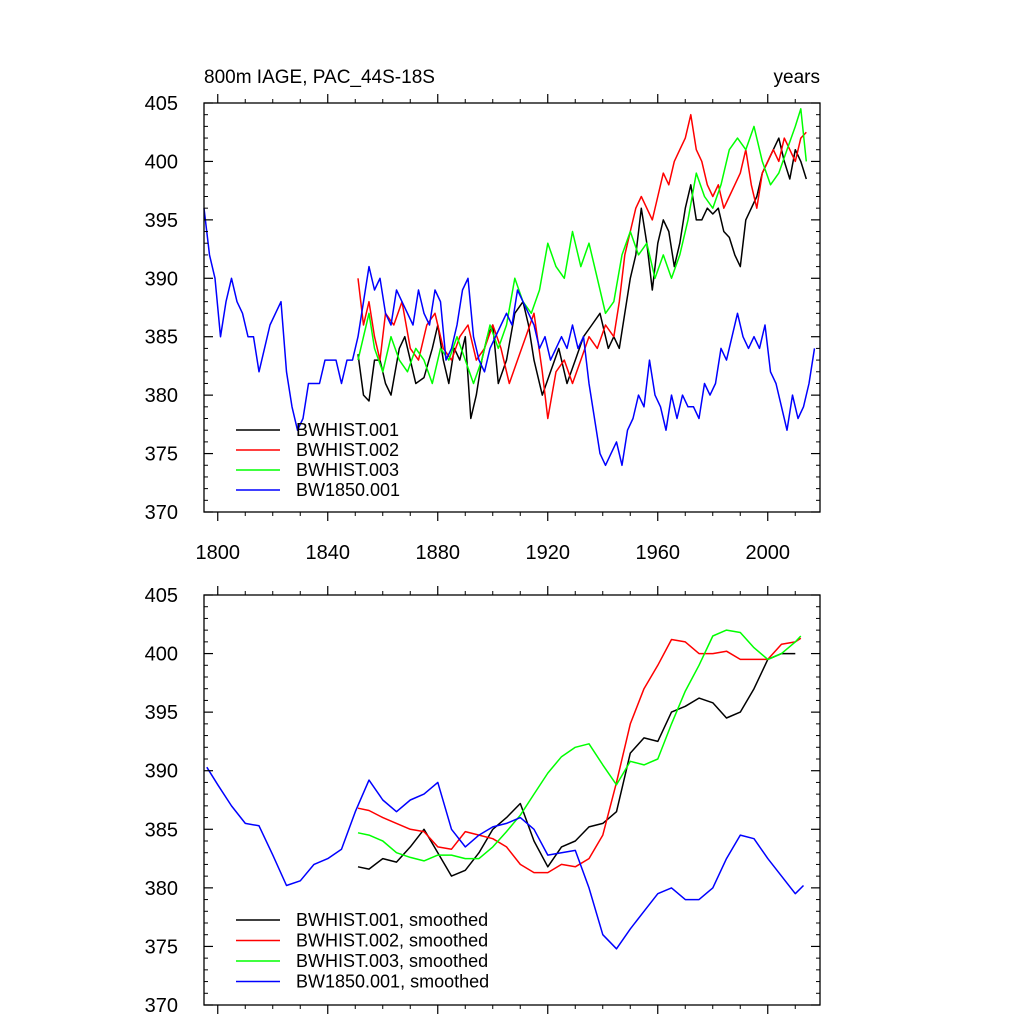 This screenshot has height=1024, width=1024. Describe the element at coordinates (161, 455) in the screenshot. I see `top-ytick-label: 375` at that location.